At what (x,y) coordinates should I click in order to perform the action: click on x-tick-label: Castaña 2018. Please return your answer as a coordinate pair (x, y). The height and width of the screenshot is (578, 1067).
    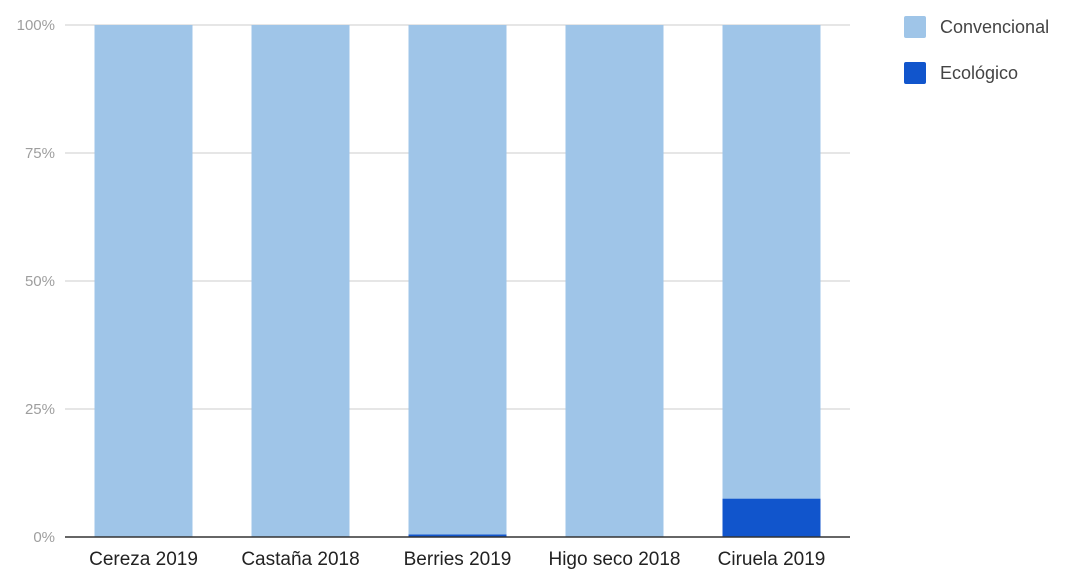
    Looking at the image, I should click on (300, 559).